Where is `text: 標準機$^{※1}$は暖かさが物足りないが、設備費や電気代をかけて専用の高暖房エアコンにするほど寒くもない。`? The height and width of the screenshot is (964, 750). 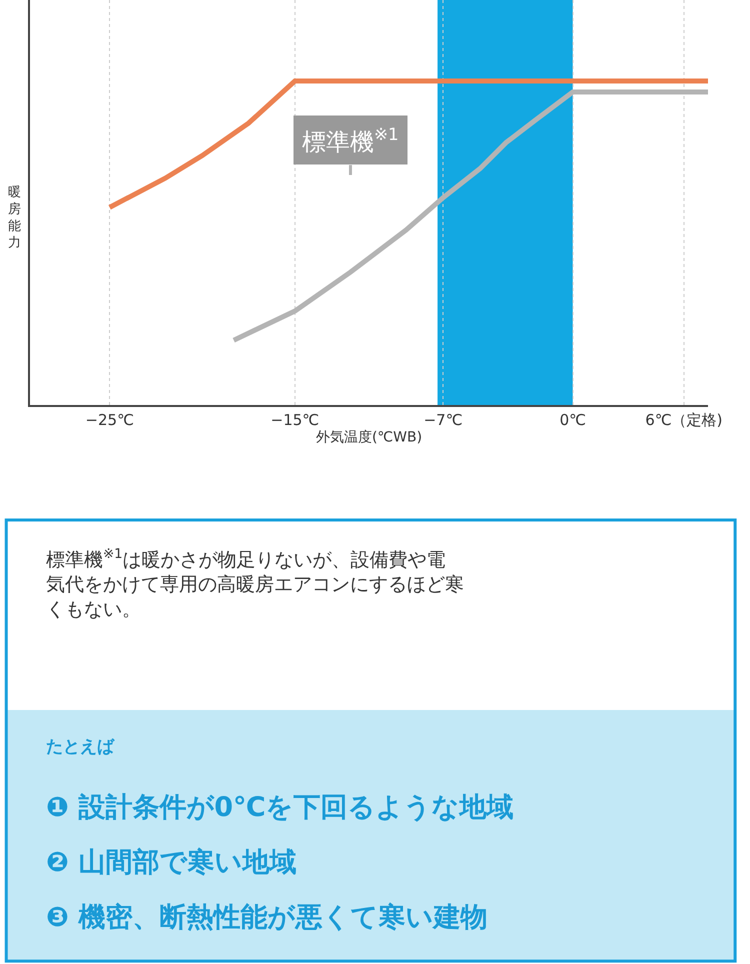
text: 標準機$^{※1}$は暖かさが物足りないが、設備費や電気代をかけて専用の高暖房エアコンにするほど寒くもない。 is located at coordinates (255, 583).